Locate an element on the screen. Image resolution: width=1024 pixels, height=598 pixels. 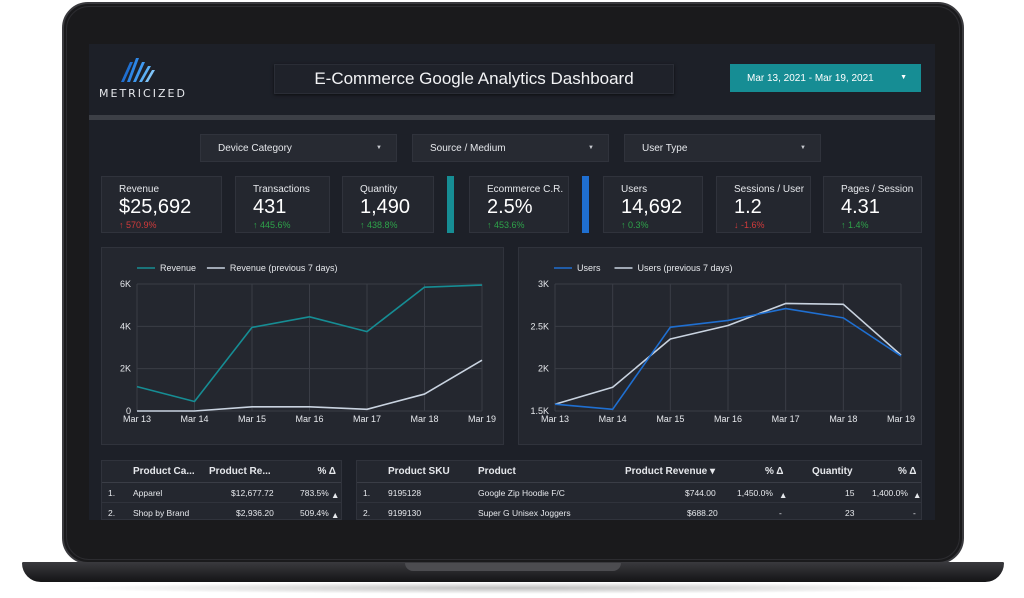
date-range-picker: Mar 13, 2021 - Mar 19, 2021 ▼ is located at coordinates (825, 78).